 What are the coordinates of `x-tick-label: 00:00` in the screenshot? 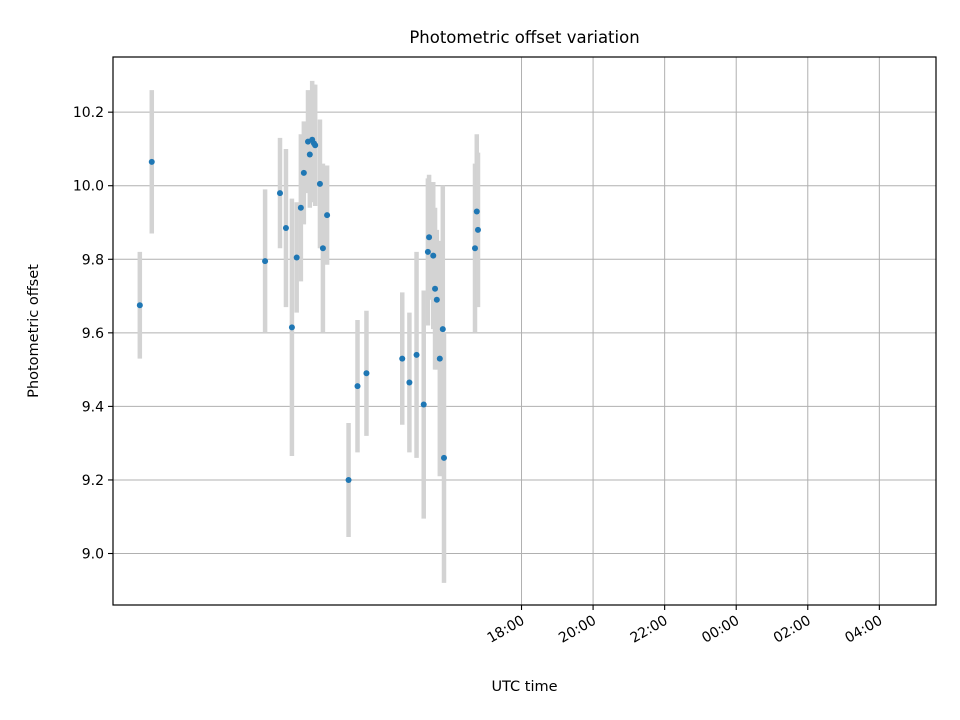 It's located at (720, 630).